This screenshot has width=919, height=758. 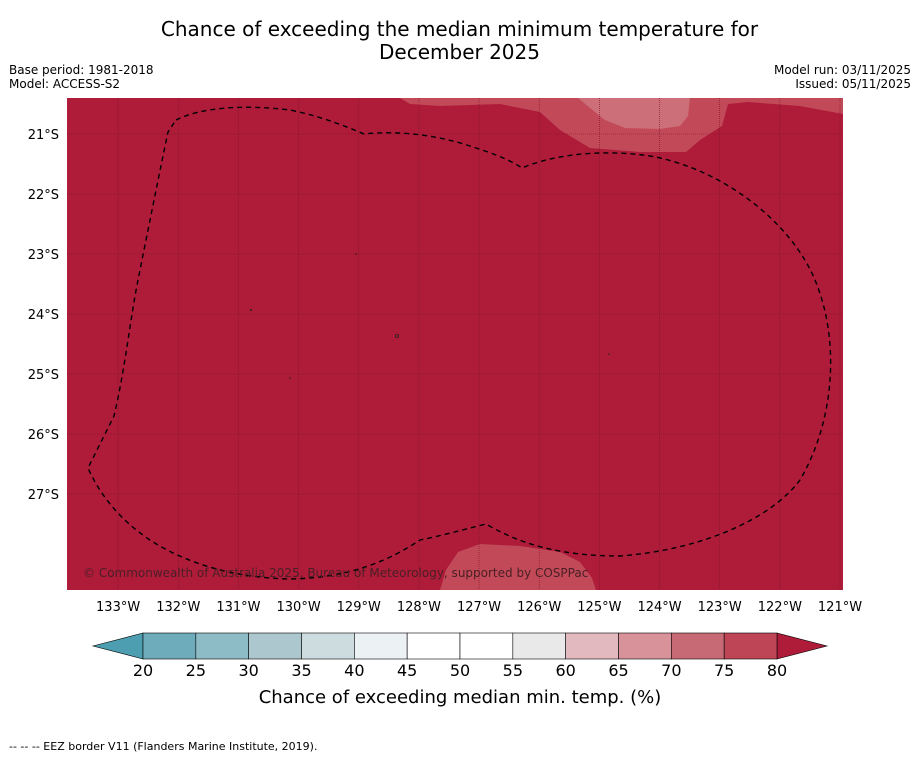 I want to click on x-tick-label: 132°W, so click(x=178, y=607).